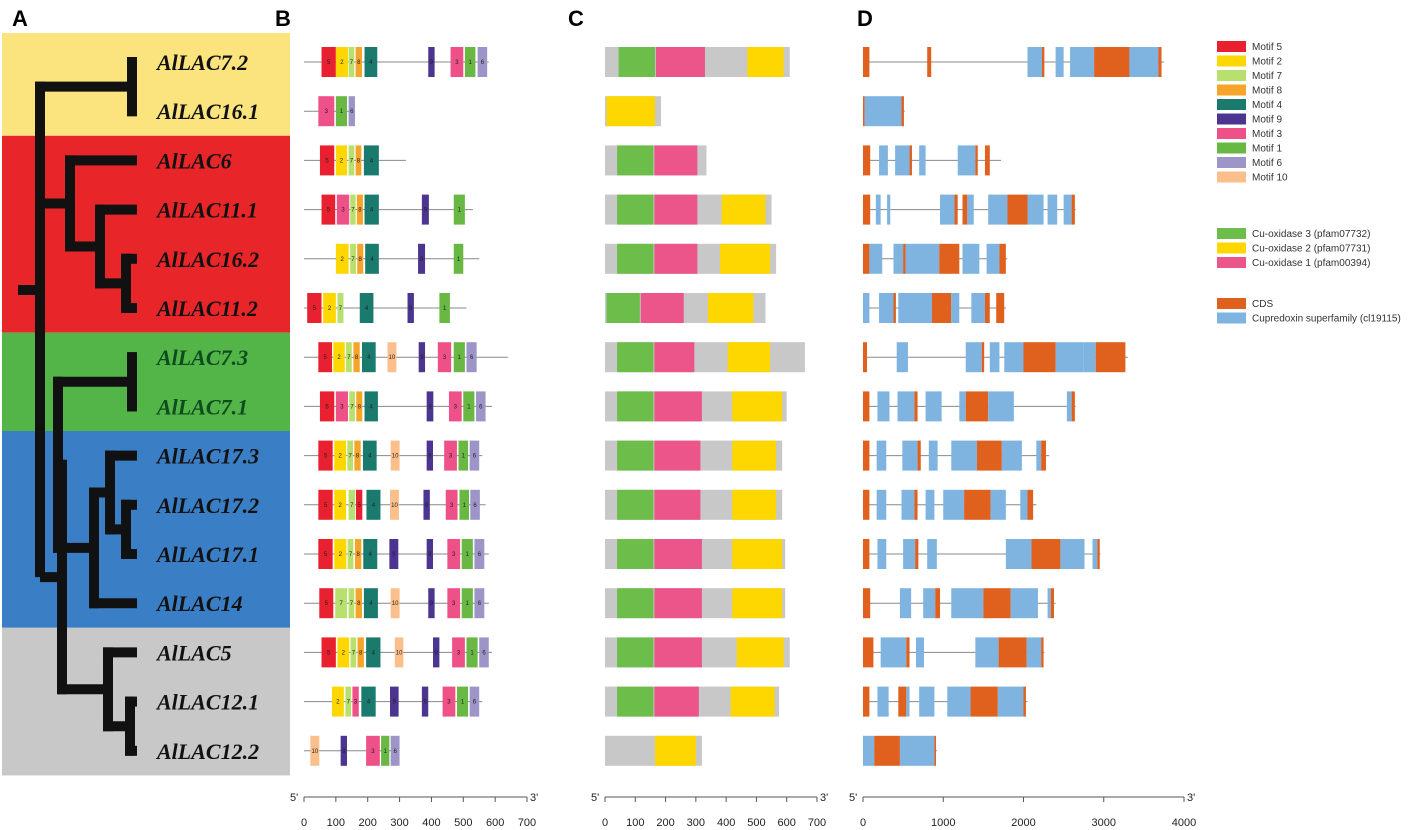 The width and height of the screenshot is (1417, 830). I want to click on motif-8-box, so click(358, 603).